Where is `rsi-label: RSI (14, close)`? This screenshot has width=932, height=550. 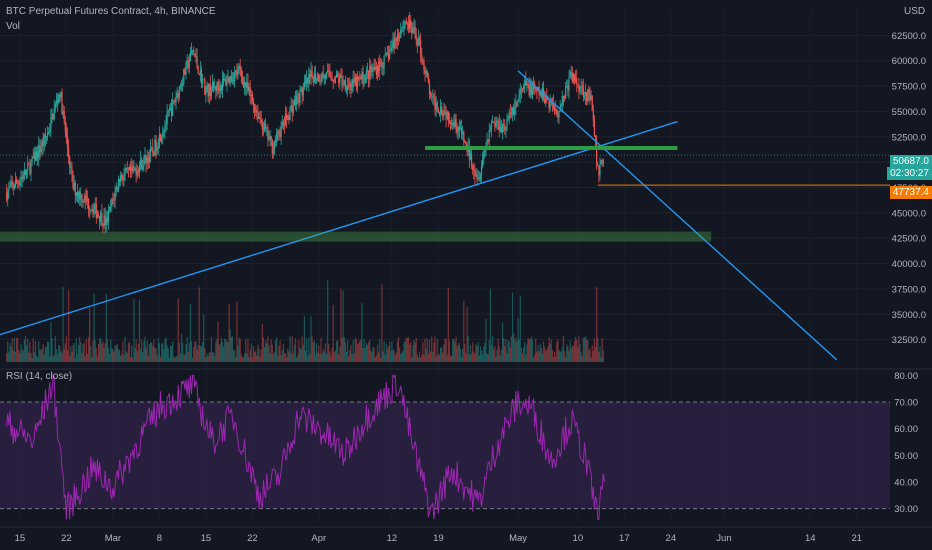 rsi-label: RSI (14, close) is located at coordinates (39, 376).